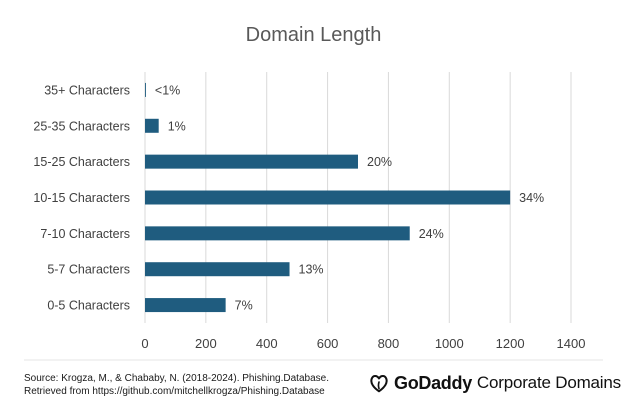 The height and width of the screenshot is (414, 627). Describe the element at coordinates (571, 343) in the screenshot. I see `x-tick-label: 1400` at that location.